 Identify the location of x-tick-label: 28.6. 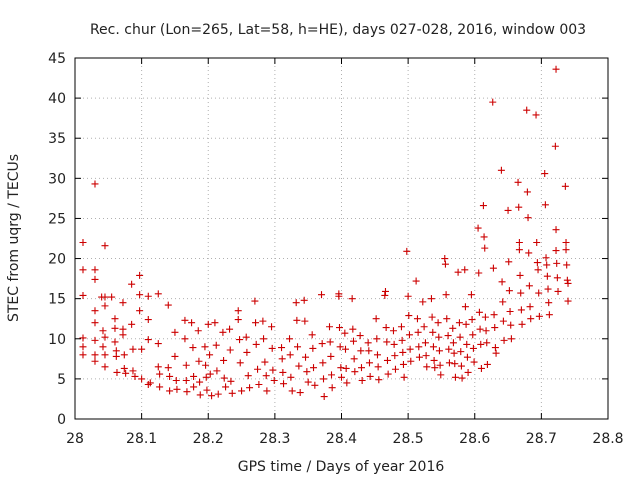
(474, 439).